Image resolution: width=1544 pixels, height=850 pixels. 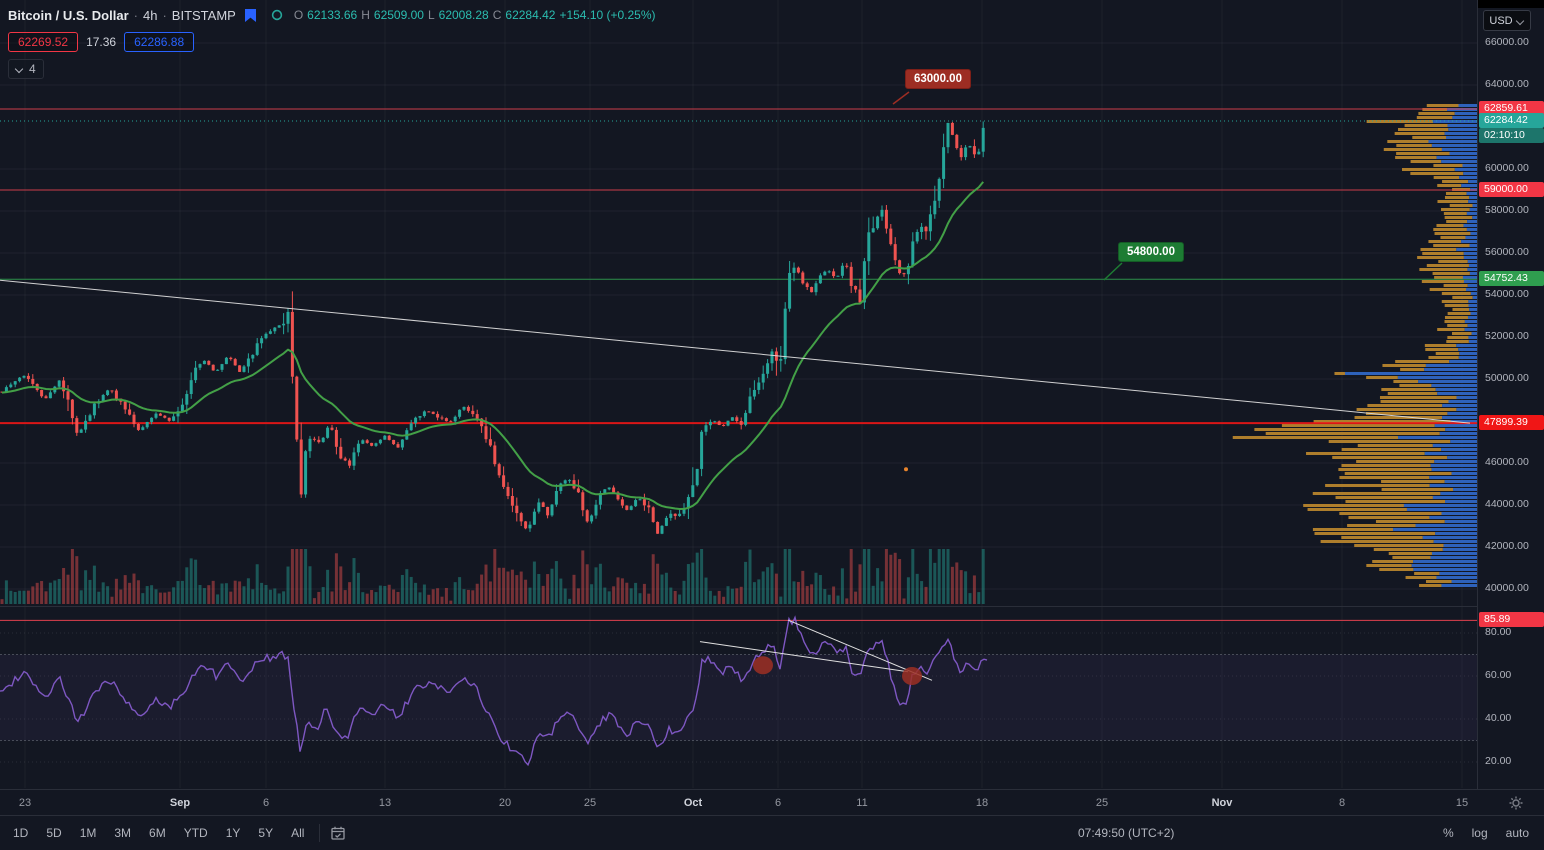 I want to click on gear-icon, so click(x=1516, y=803).